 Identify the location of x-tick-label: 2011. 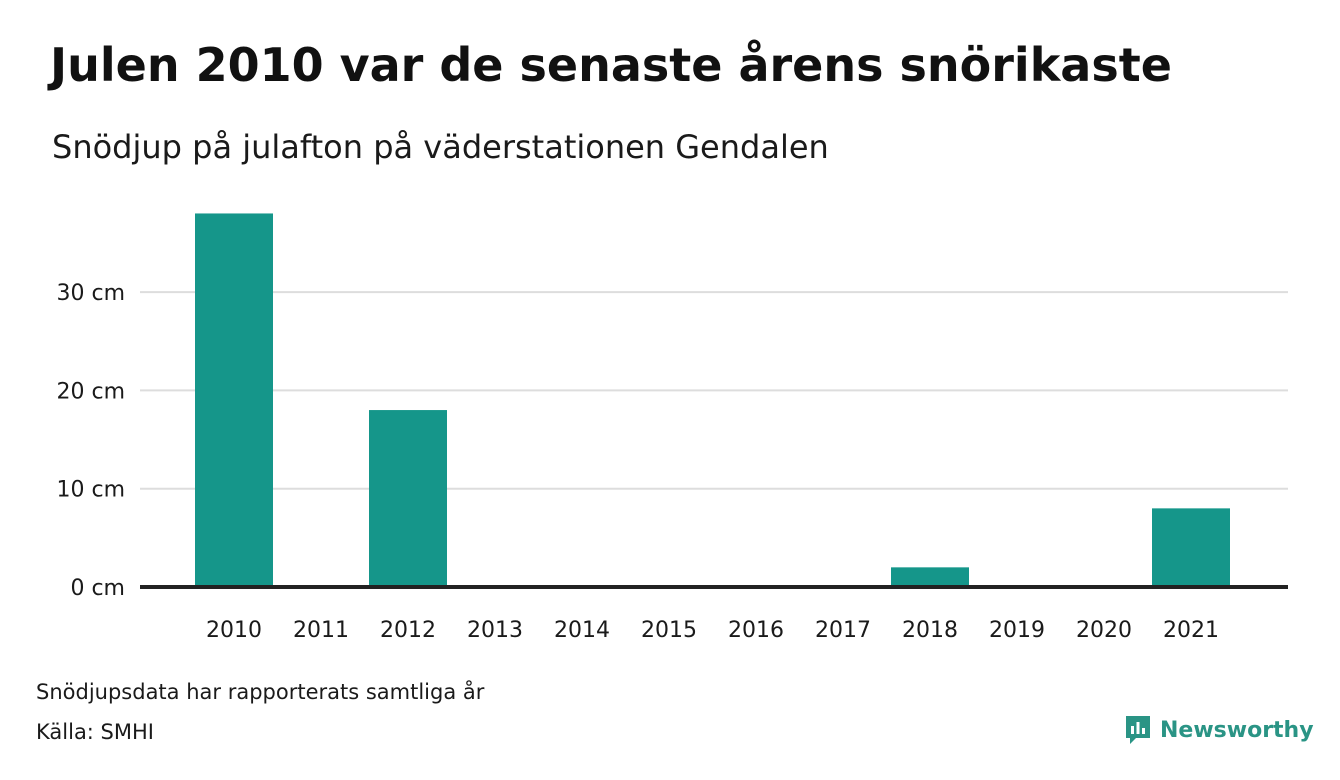
(321, 630).